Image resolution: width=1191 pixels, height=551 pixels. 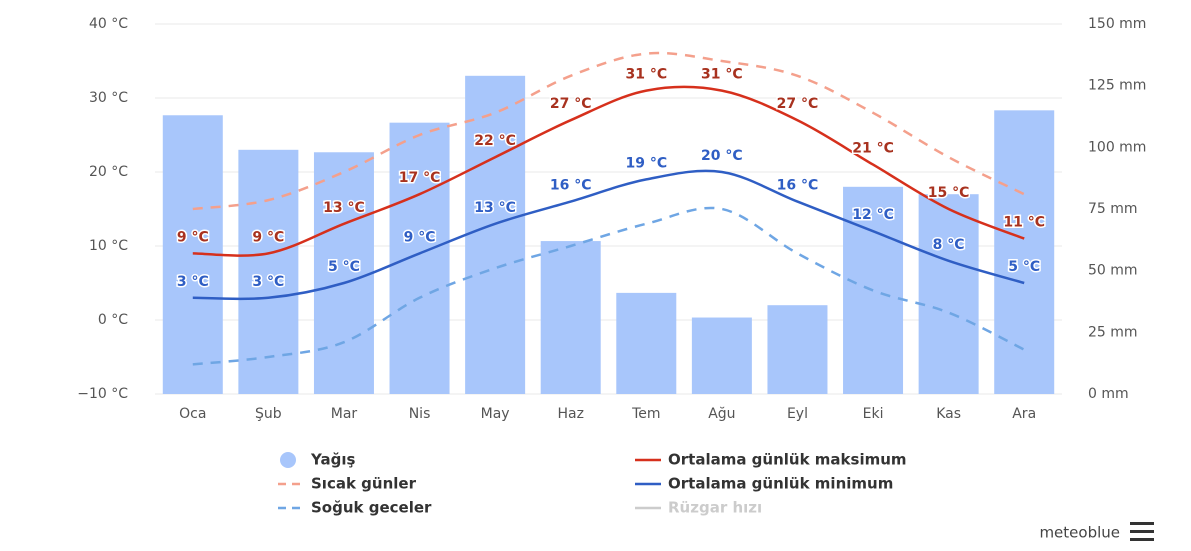 What do you see at coordinates (1117, 24) in the screenshot?
I see `y2-tick-label: 150 mm` at bounding box center [1117, 24].